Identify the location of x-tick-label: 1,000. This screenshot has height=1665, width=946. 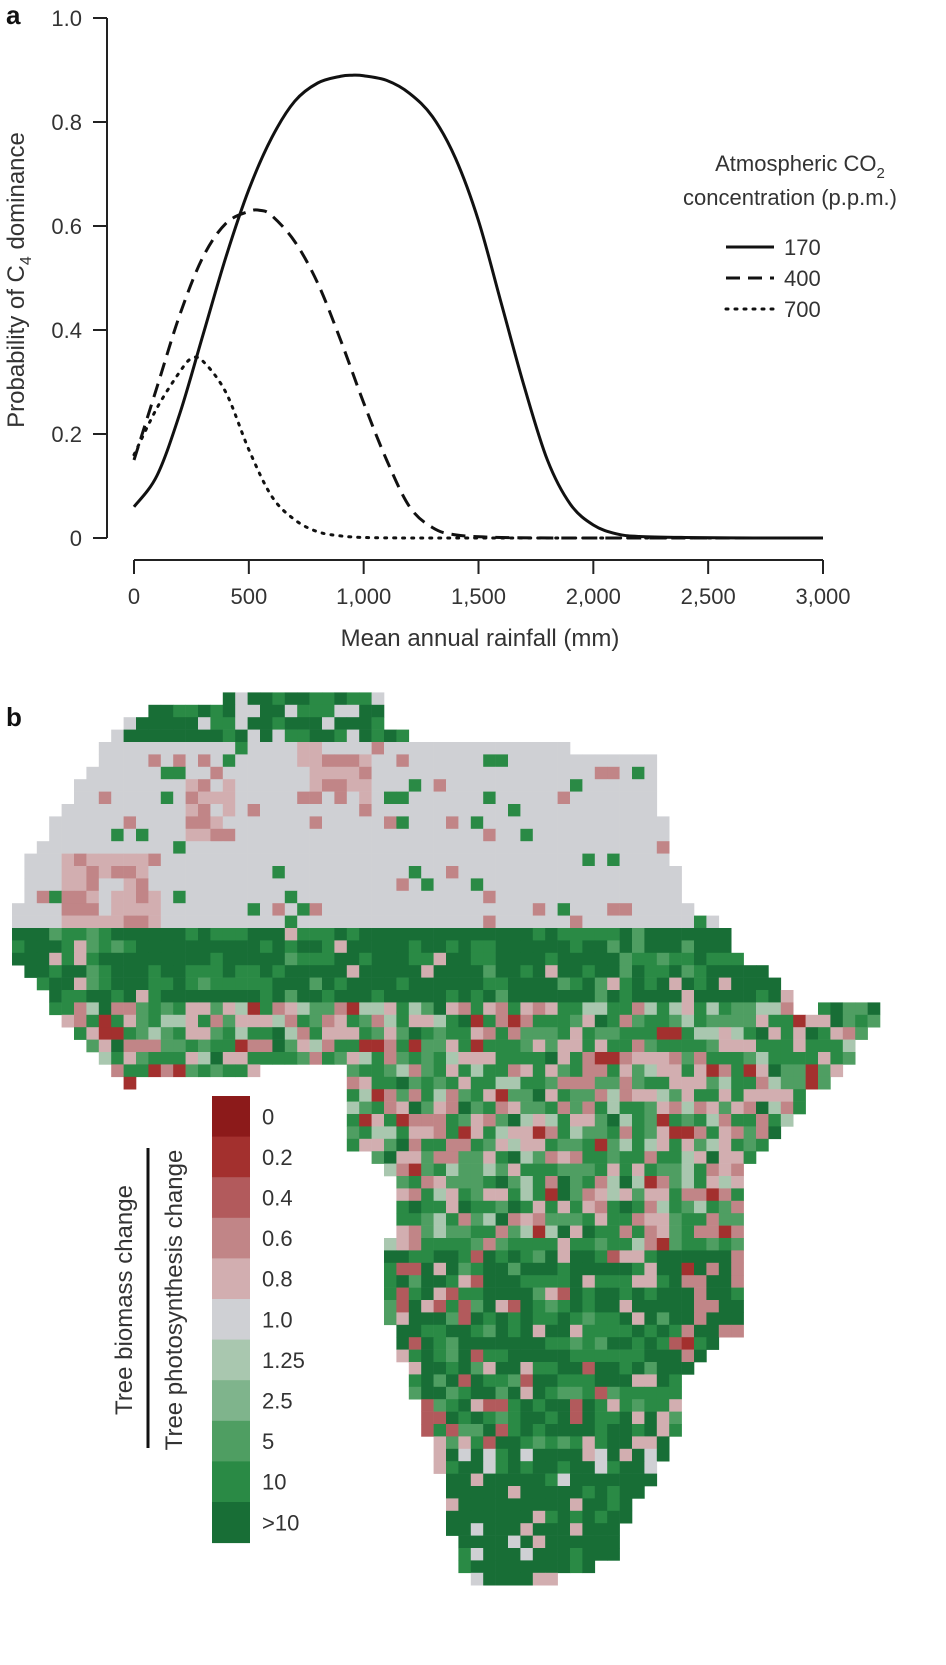
(363, 596).